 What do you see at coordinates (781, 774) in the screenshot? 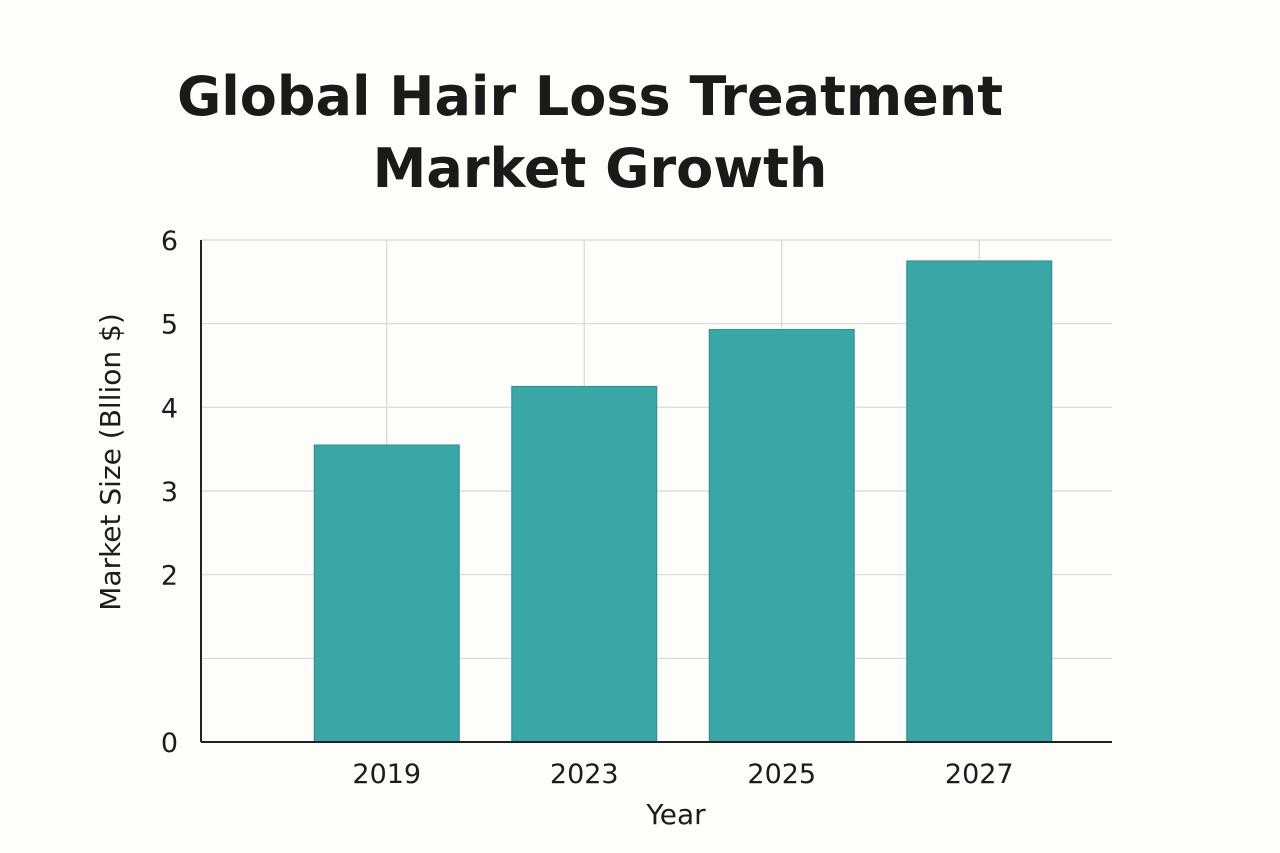
I see `x-tick-label: 2025` at bounding box center [781, 774].